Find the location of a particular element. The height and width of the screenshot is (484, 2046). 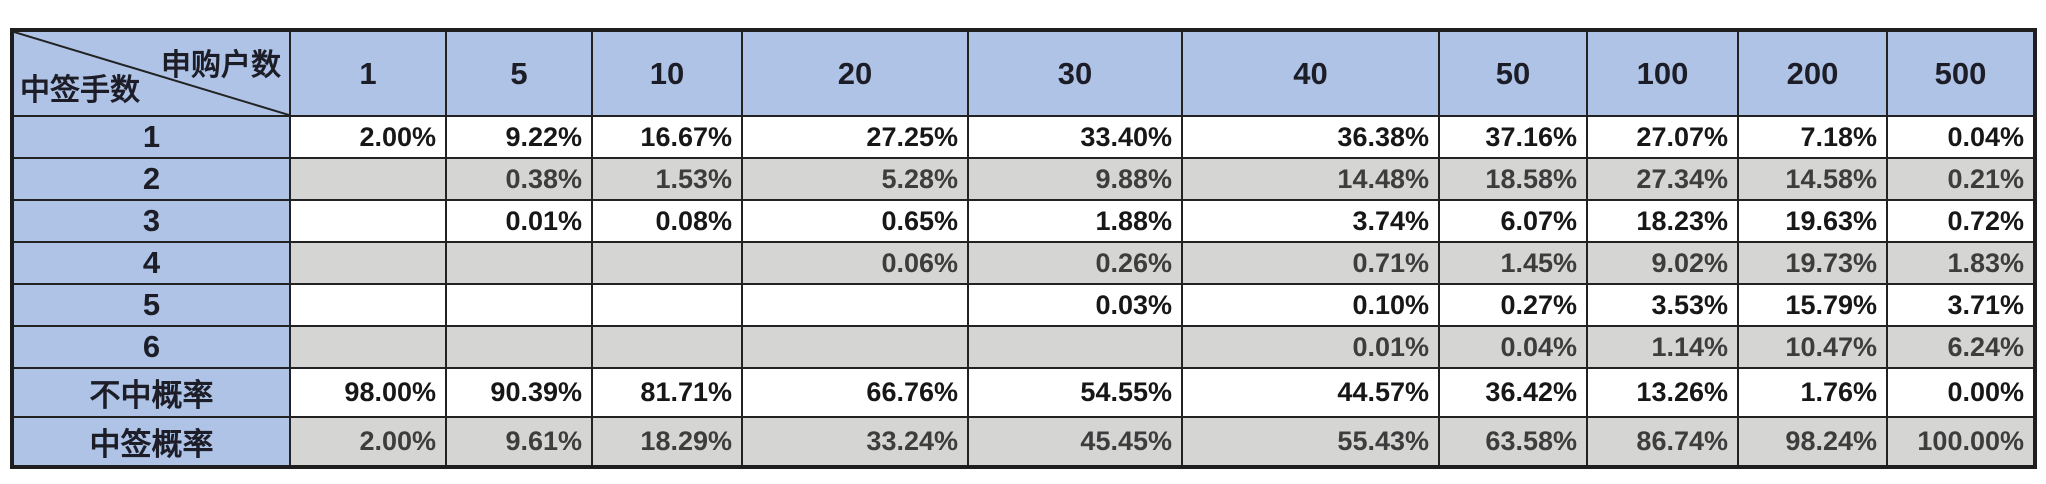

table-cell: 16.67% is located at coordinates (667, 137).